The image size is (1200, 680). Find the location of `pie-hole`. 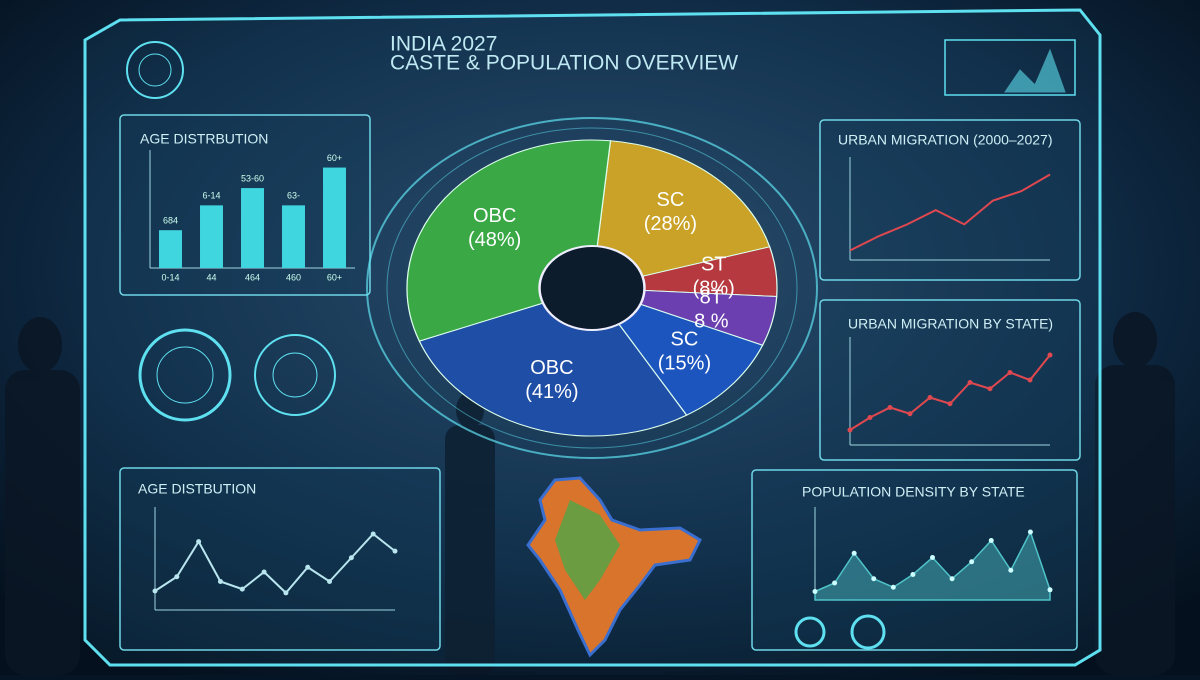

pie-hole is located at coordinates (592, 288).